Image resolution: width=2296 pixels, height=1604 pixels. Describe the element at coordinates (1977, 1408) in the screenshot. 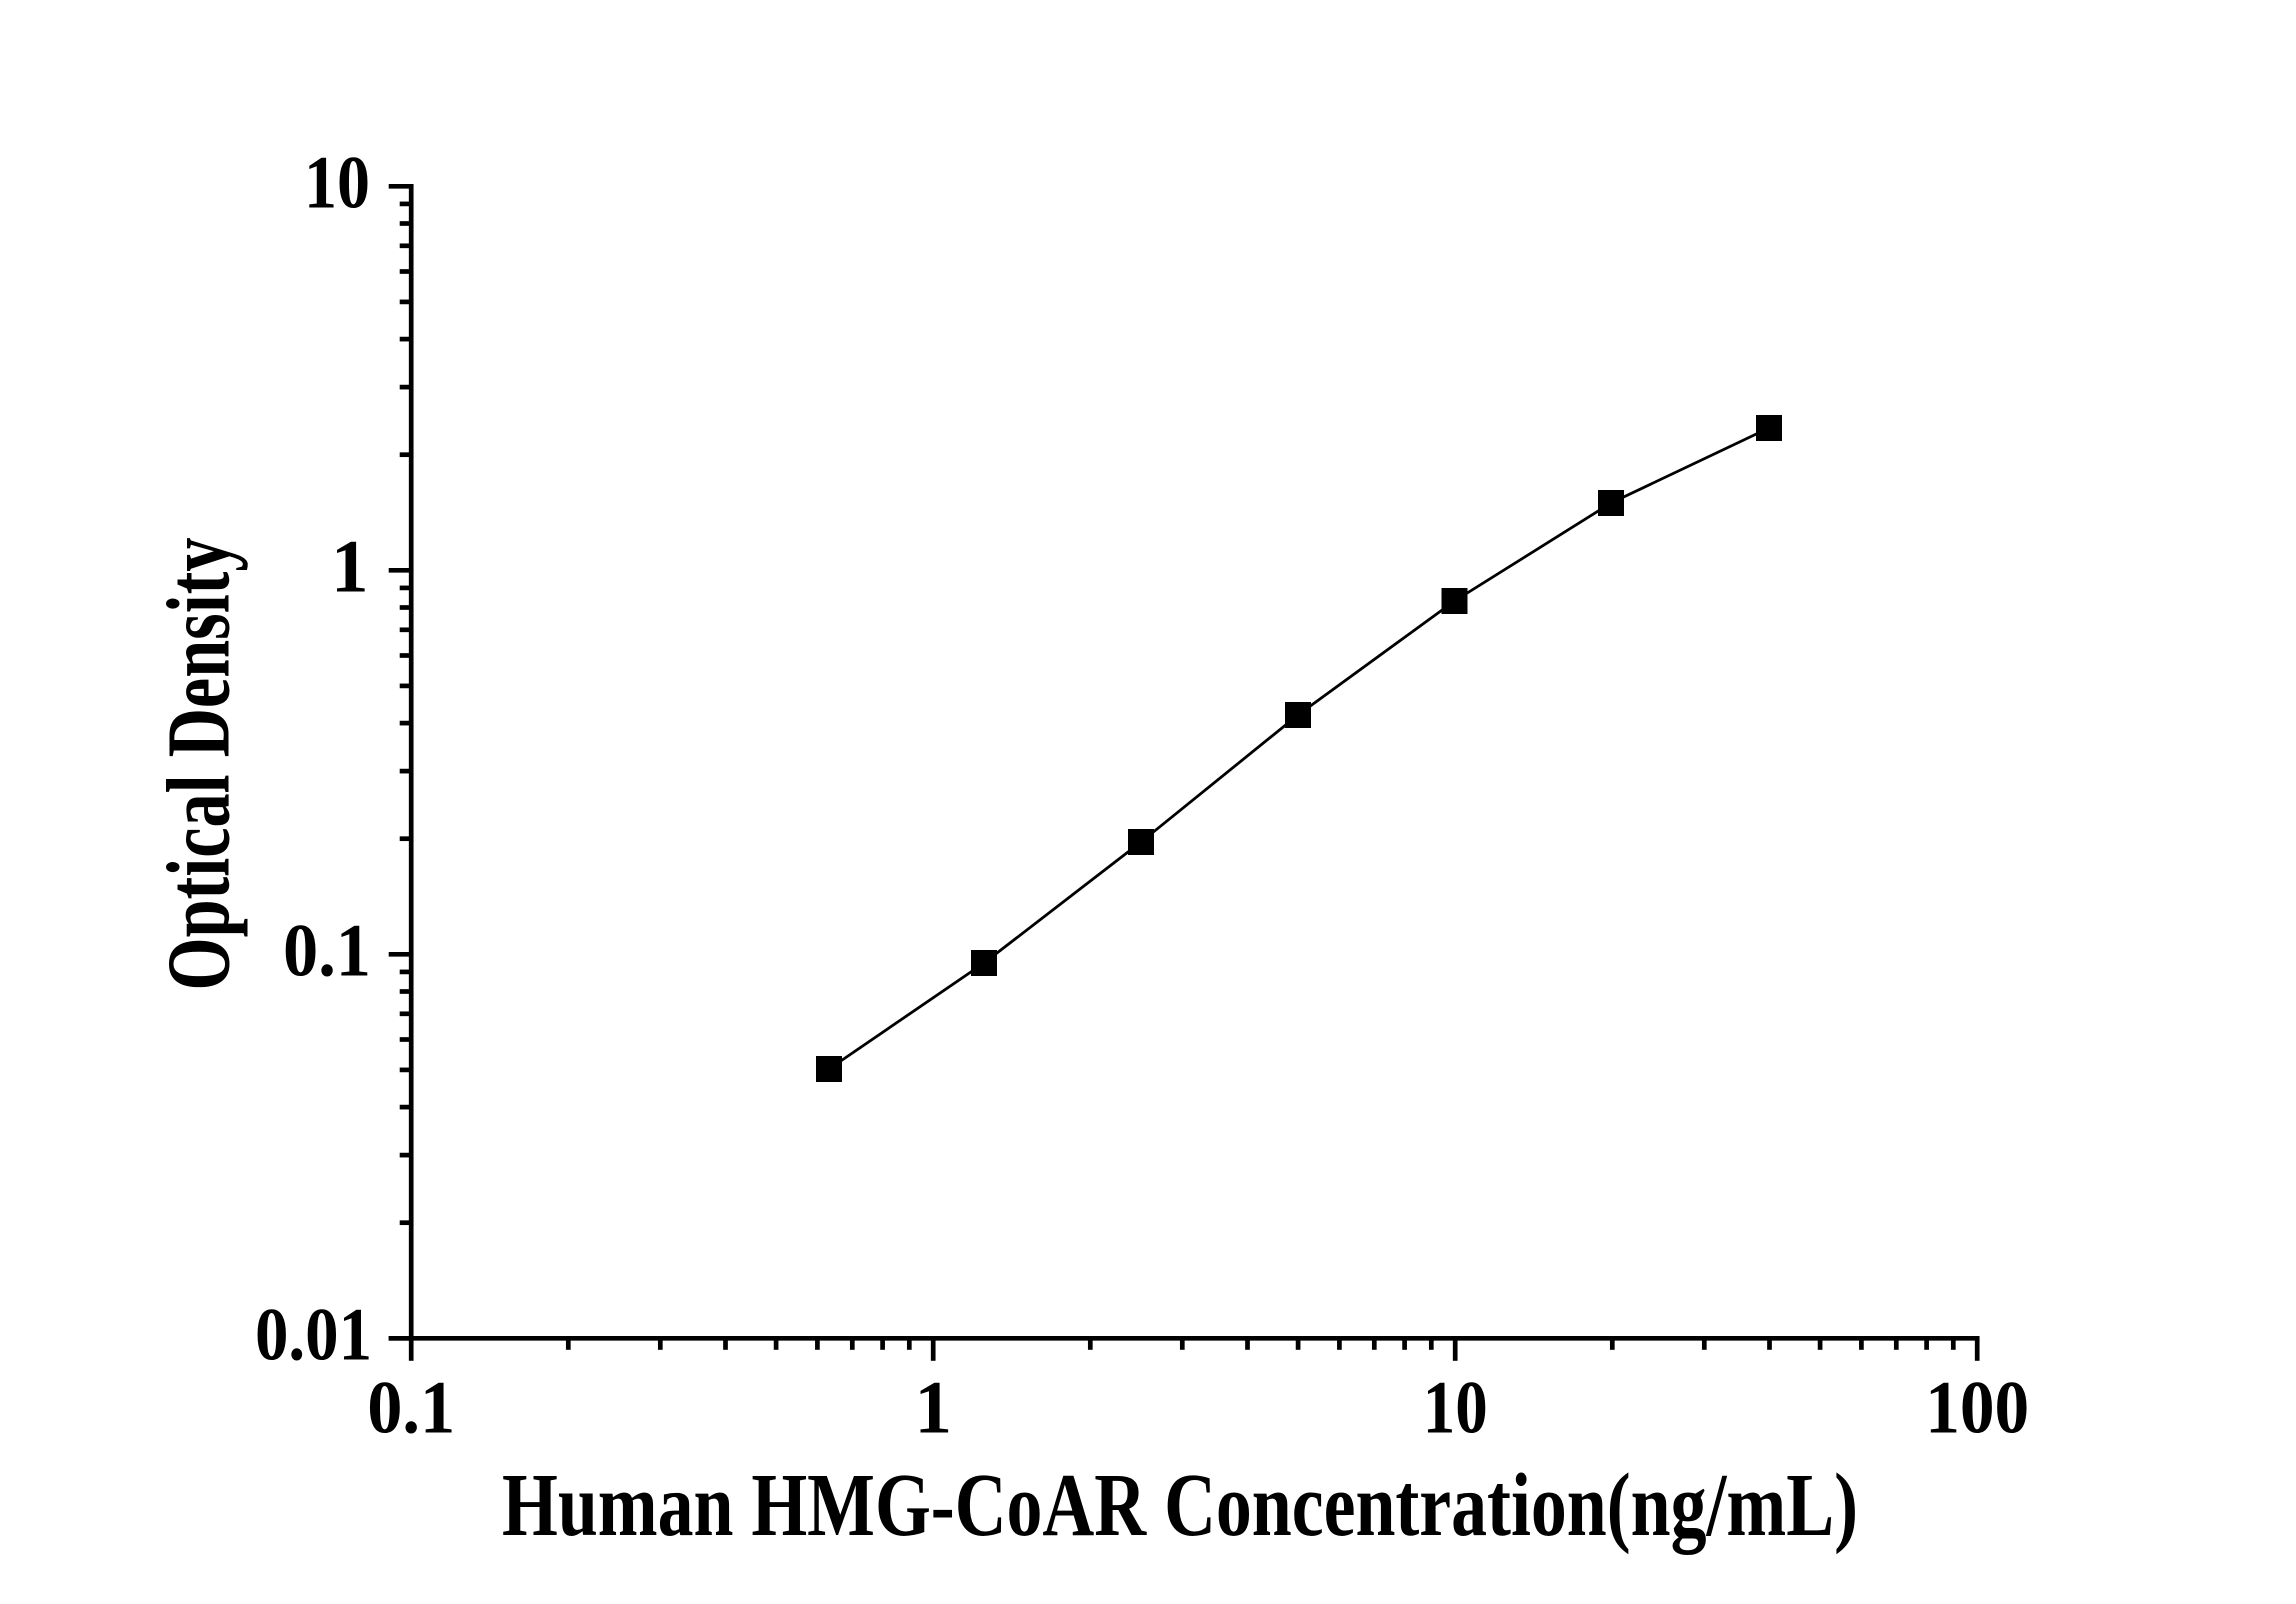

I see `svg-text: 100` at that location.